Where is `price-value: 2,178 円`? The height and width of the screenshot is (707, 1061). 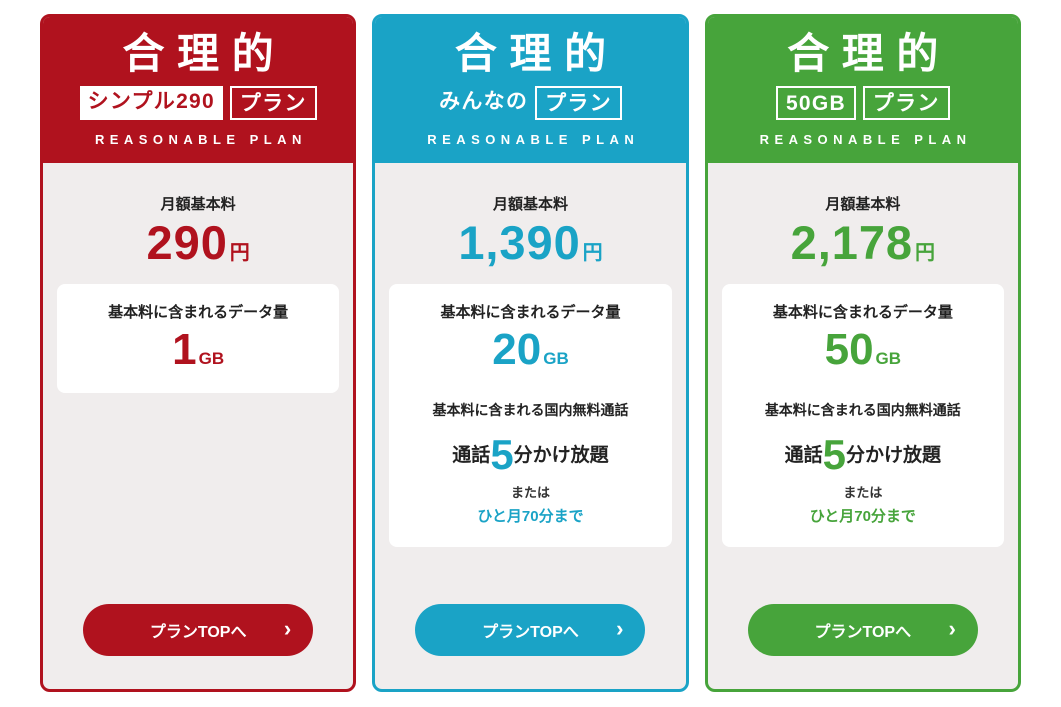 price-value: 2,178 円 is located at coordinates (863, 242).